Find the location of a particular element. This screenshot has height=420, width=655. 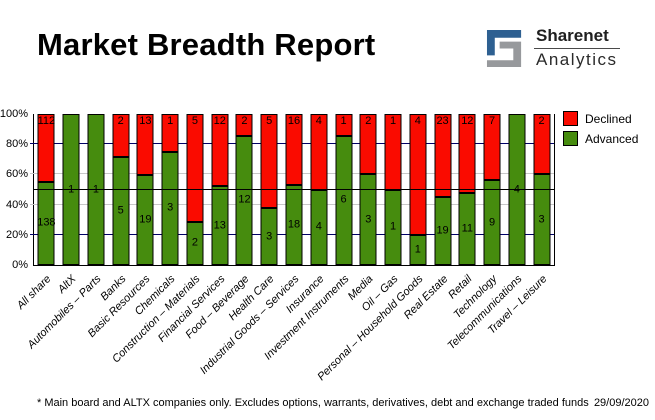

sharenet-logo: Sharenet Analytics is located at coordinates (553, 47).